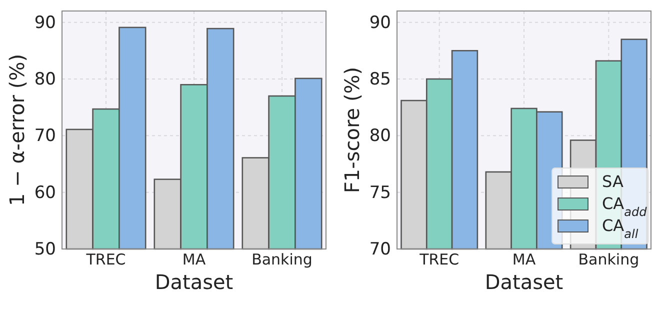 This screenshot has height=324, width=669. What do you see at coordinates (613, 181) in the screenshot?
I see `legend-label: SA` at bounding box center [613, 181].